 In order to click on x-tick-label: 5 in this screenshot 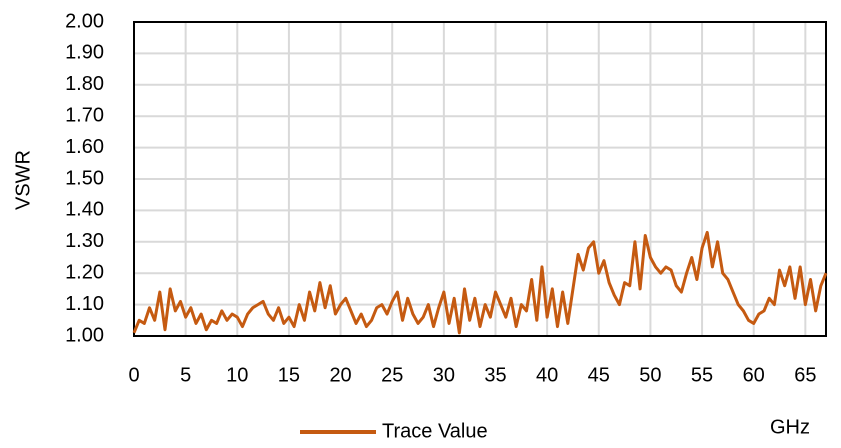, I will do `click(185, 375)`.